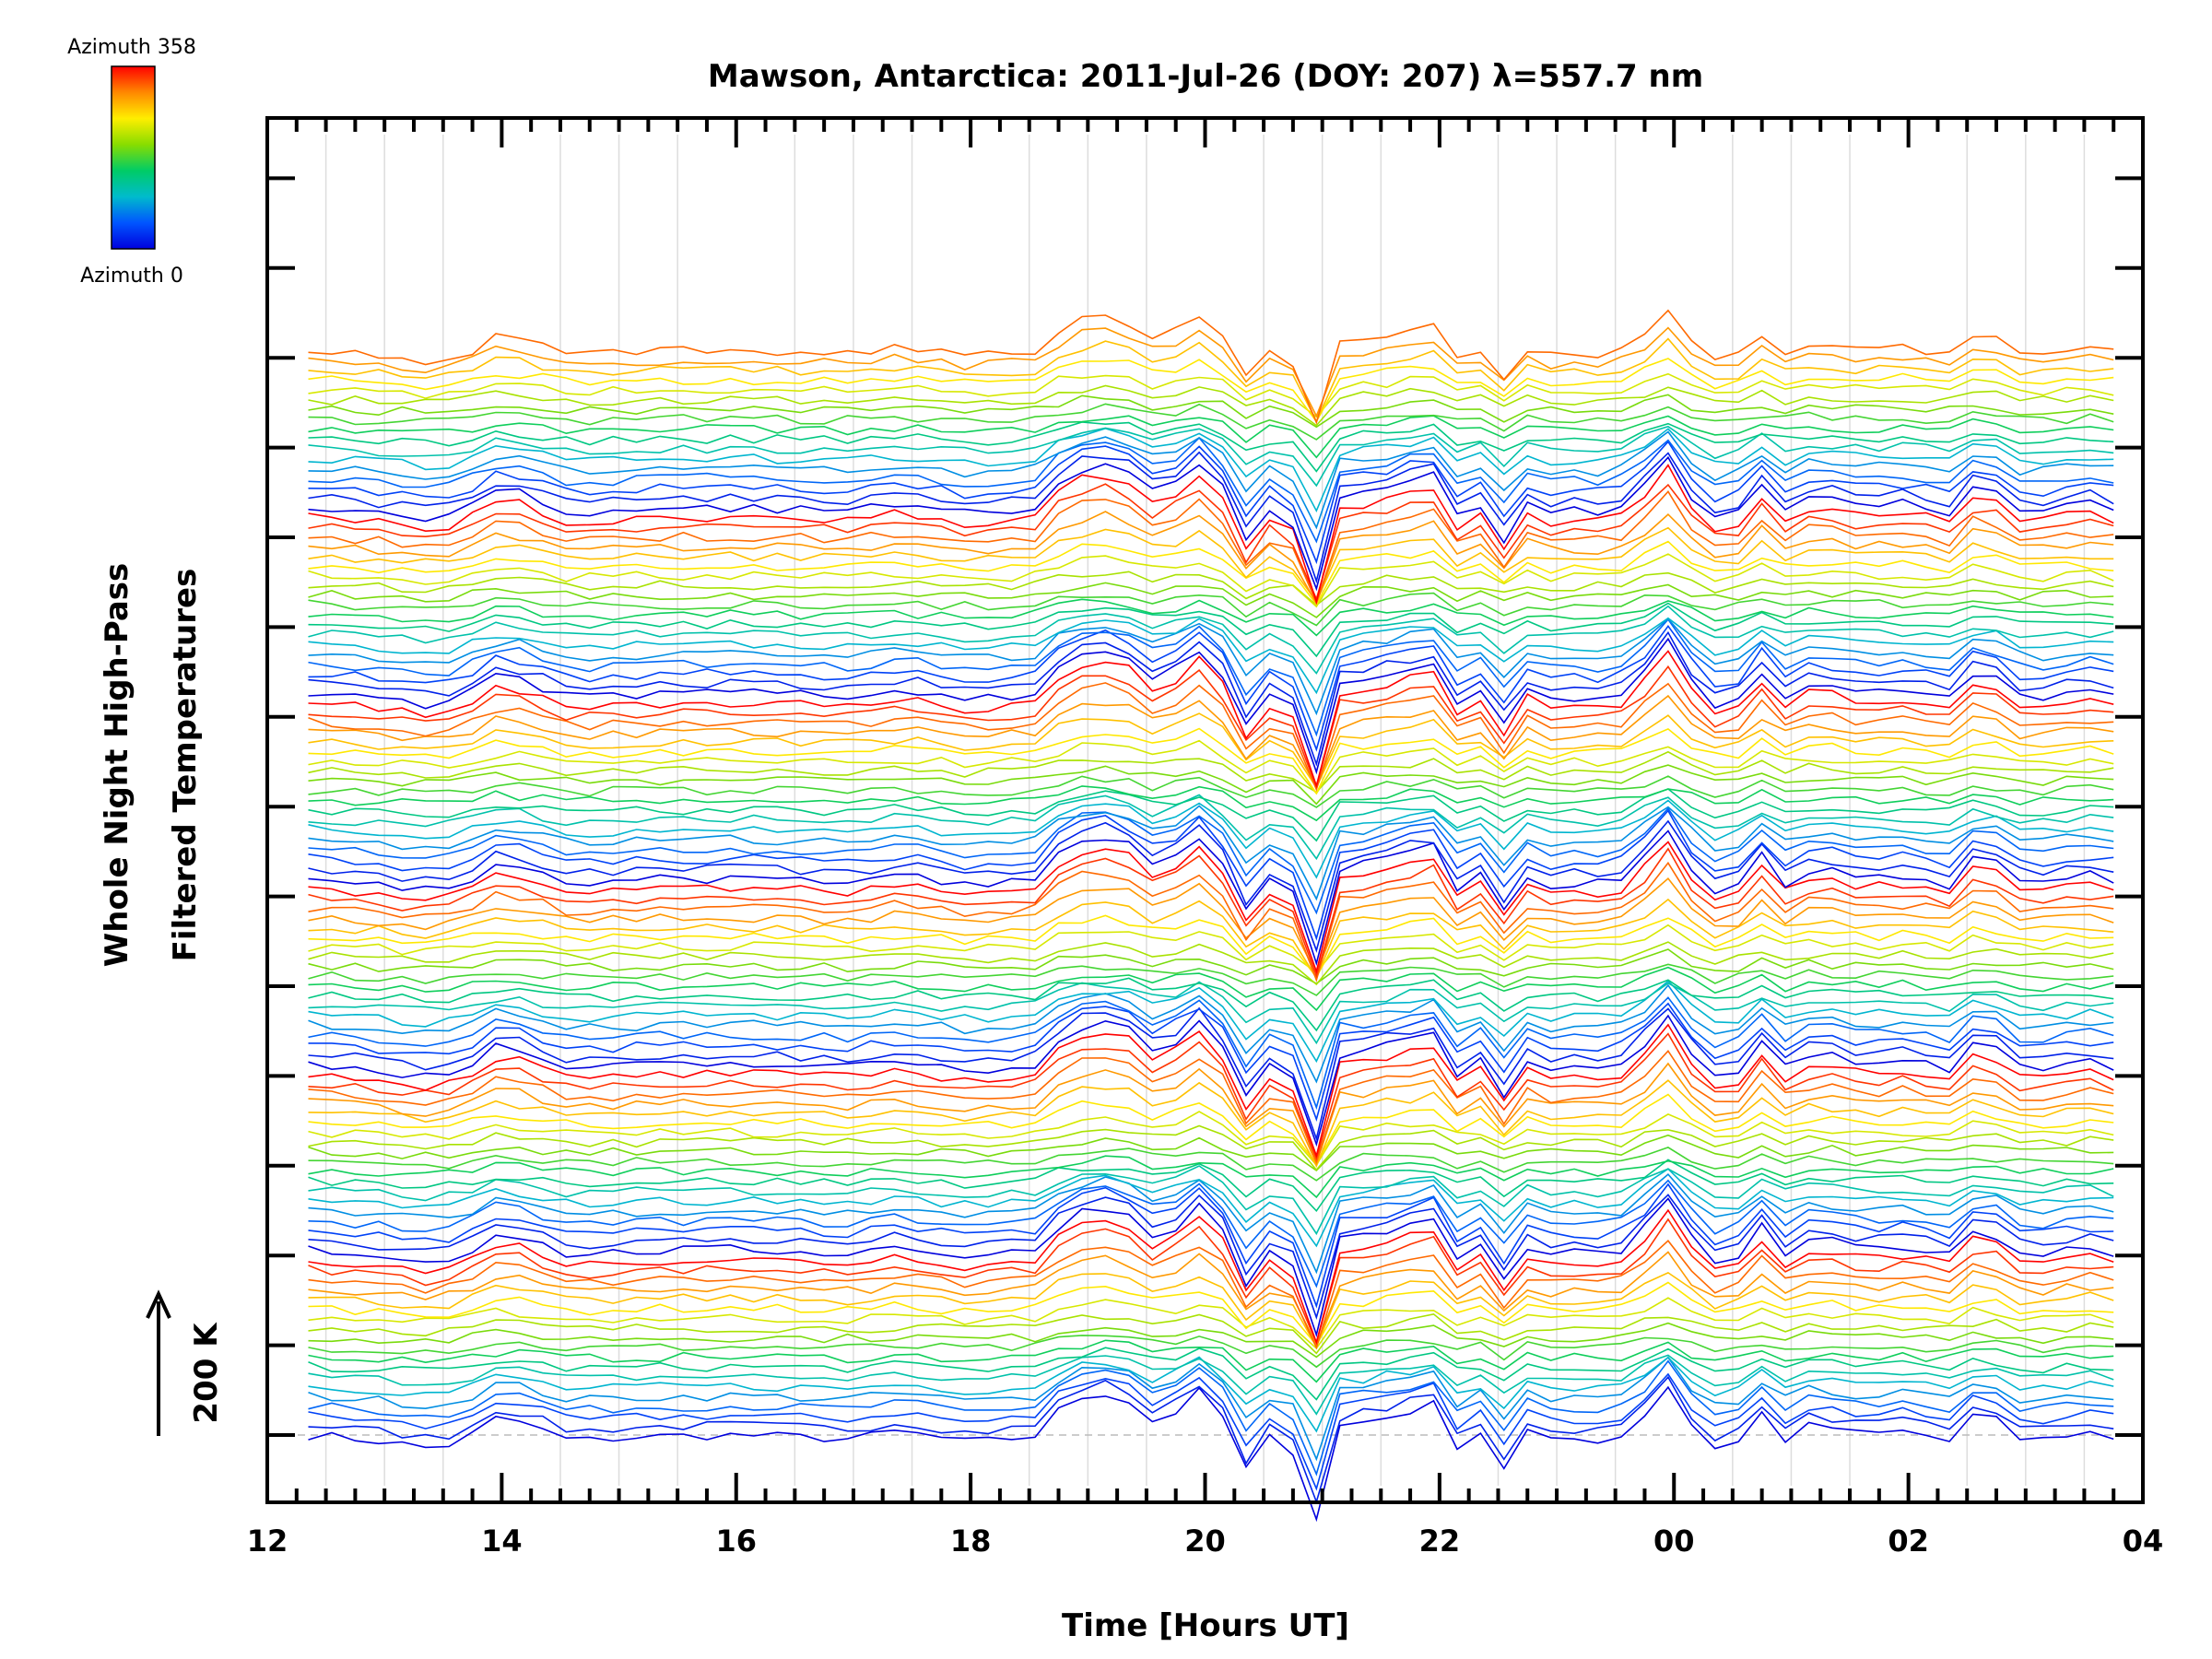 This screenshot has width=2212, height=1659. I want to click on colorbar-bottom-label: Azimuth 0, so click(131, 276).